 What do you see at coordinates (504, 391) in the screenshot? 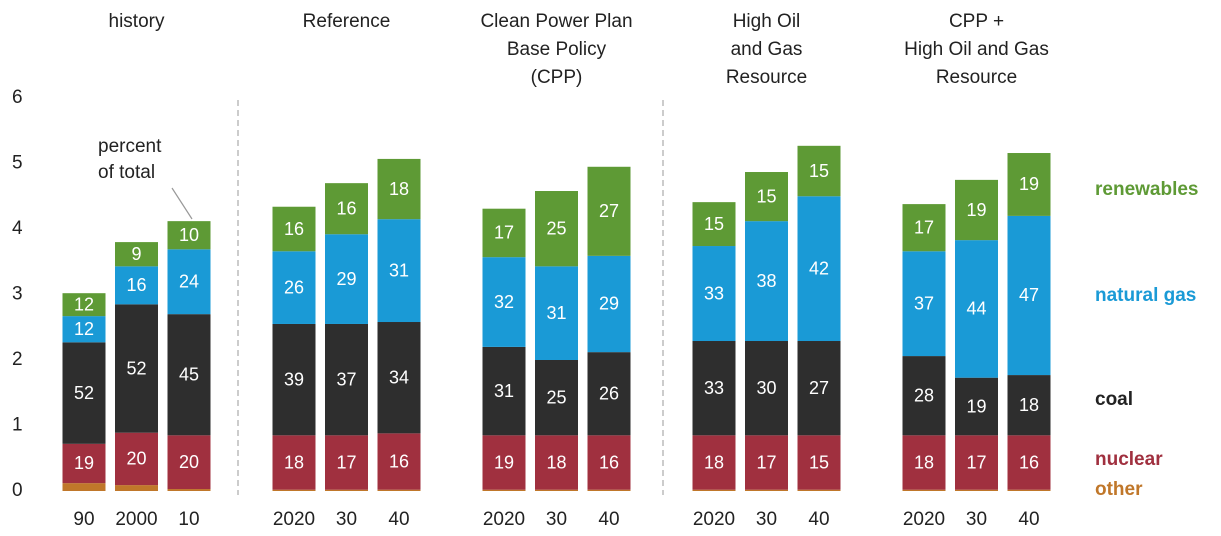
I see `percent-label: 31` at bounding box center [504, 391].